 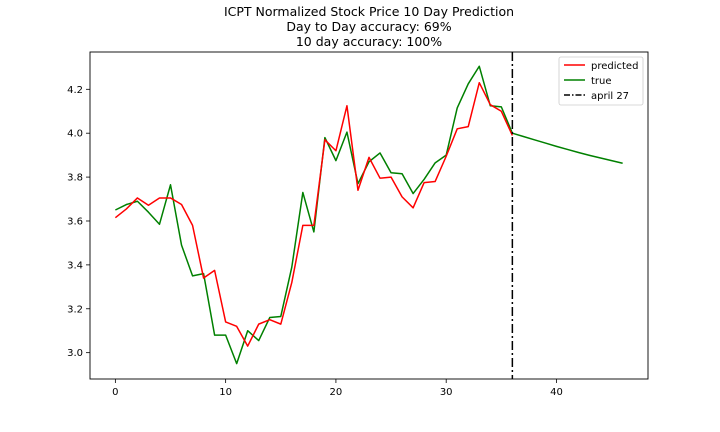 I want to click on title-line-2: Day to Day accuracy: 69%, so click(x=368, y=26).